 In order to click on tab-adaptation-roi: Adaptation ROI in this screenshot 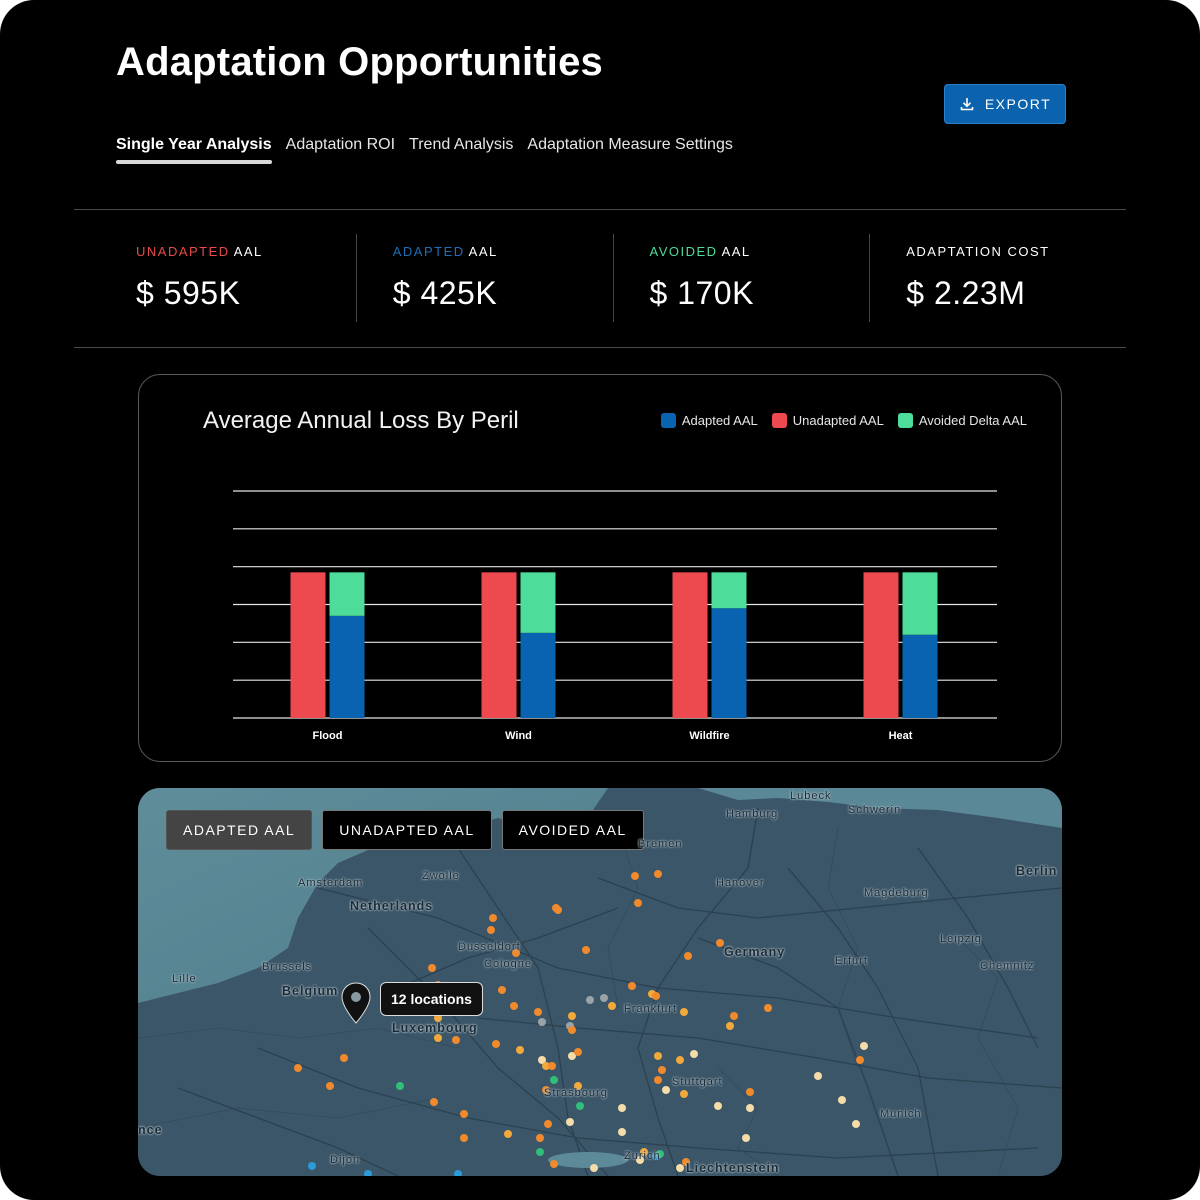, I will do `click(340, 144)`.